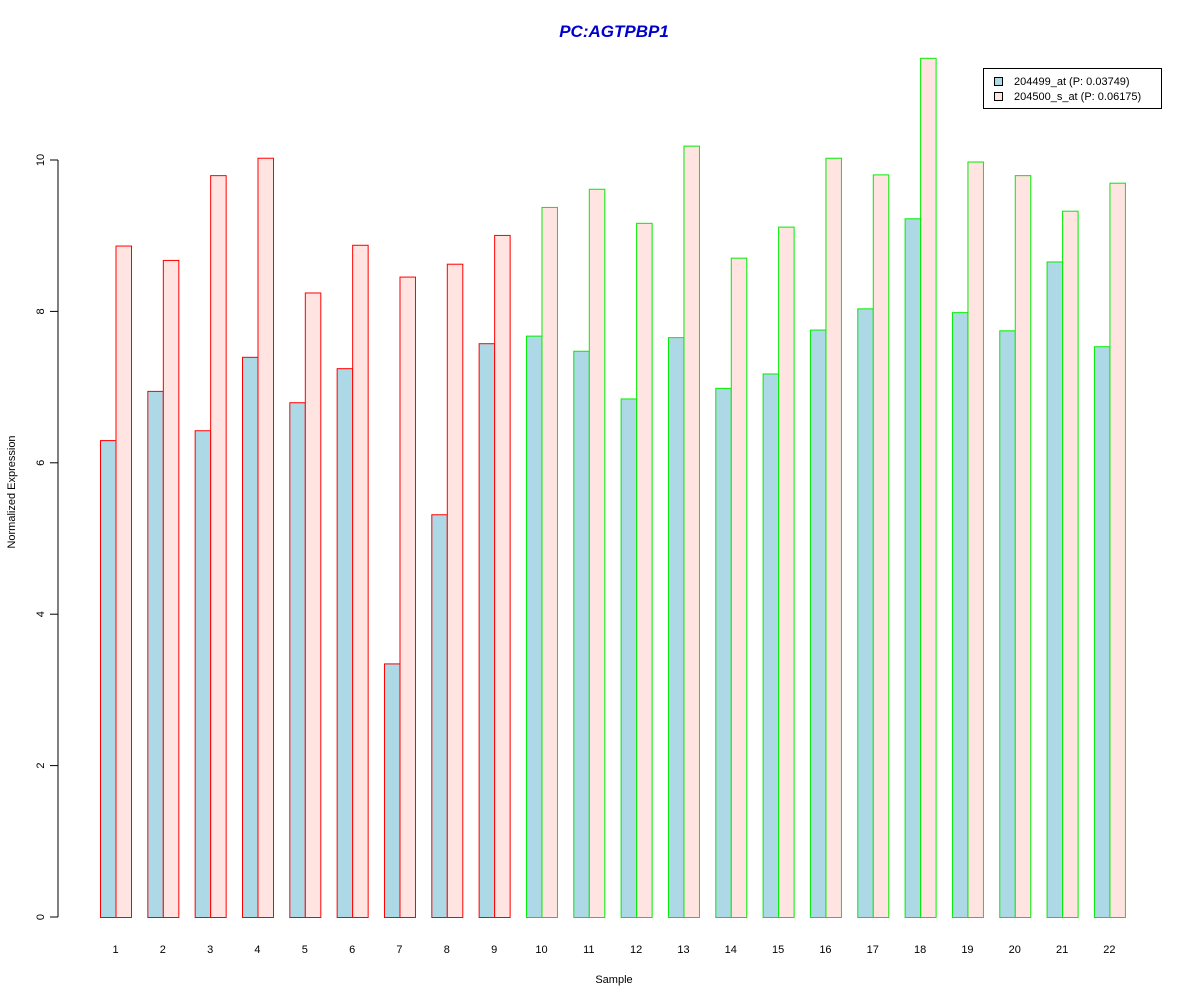 Image resolution: width=1200 pixels, height=1000 pixels. What do you see at coordinates (41, 614) in the screenshot?
I see `y-tick-label: 4` at bounding box center [41, 614].